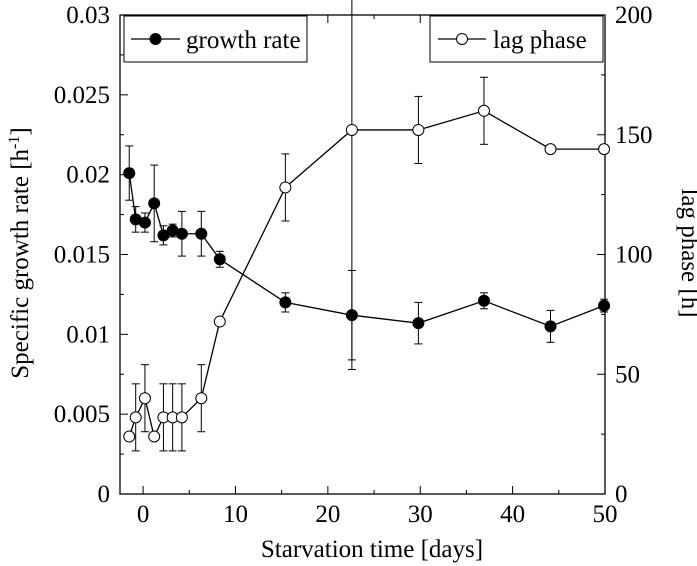 Image resolution: width=697 pixels, height=566 pixels. I want to click on legend-lag-phase: lag phase, so click(516, 39).